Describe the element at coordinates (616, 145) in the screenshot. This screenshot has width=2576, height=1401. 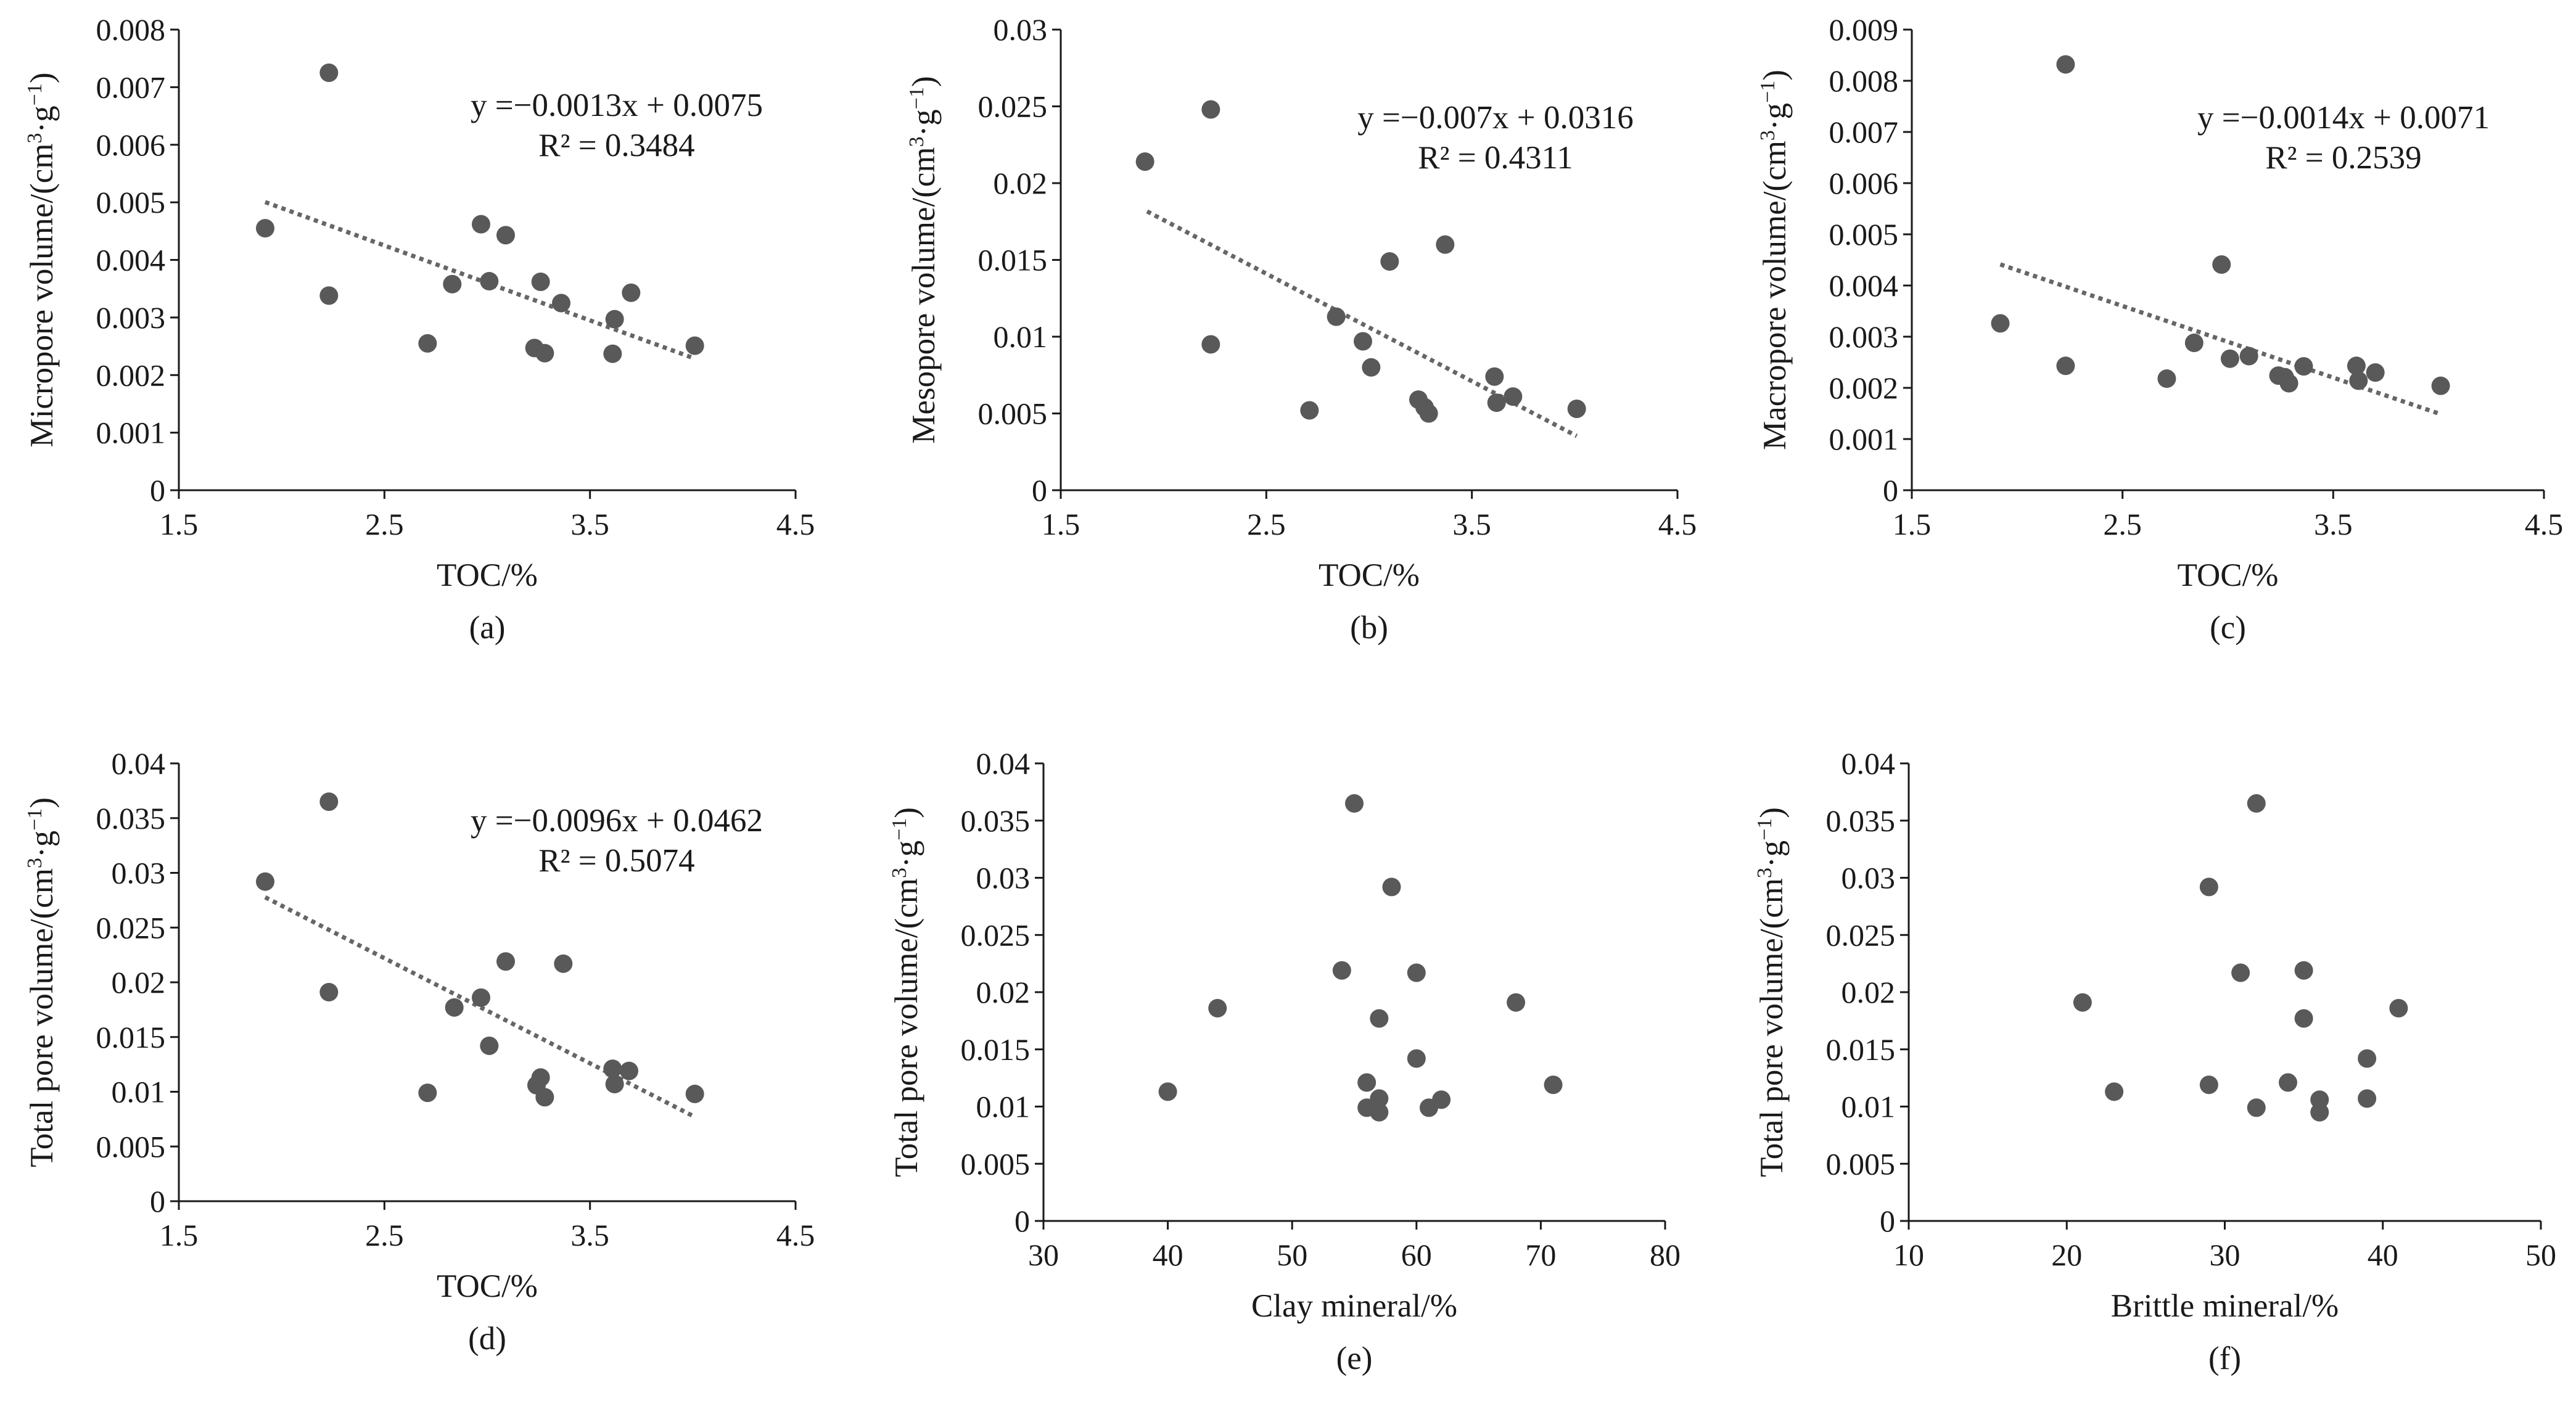
I see `r-squared: R² = 0.3484` at that location.